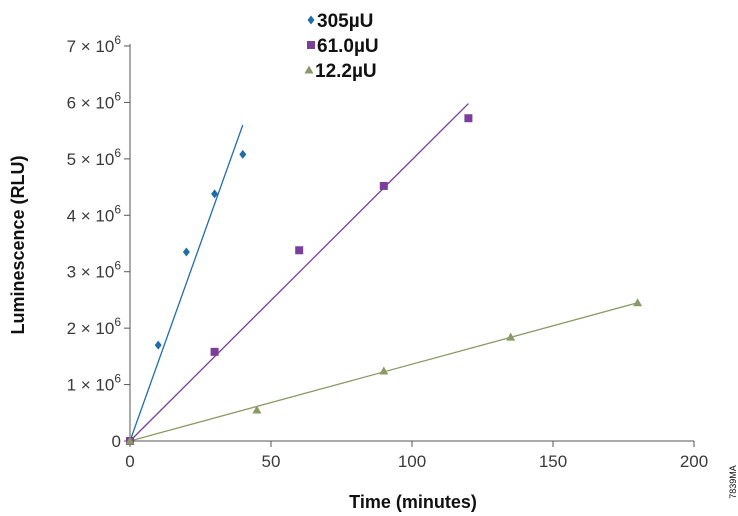  Describe the element at coordinates (346, 71) in the screenshot. I see `legend-label: 12.2µU` at that location.